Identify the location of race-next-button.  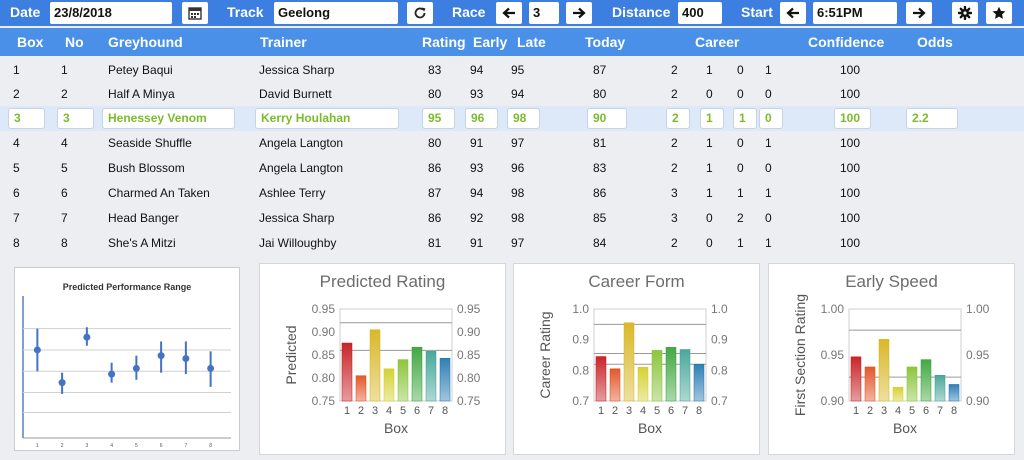
(579, 13).